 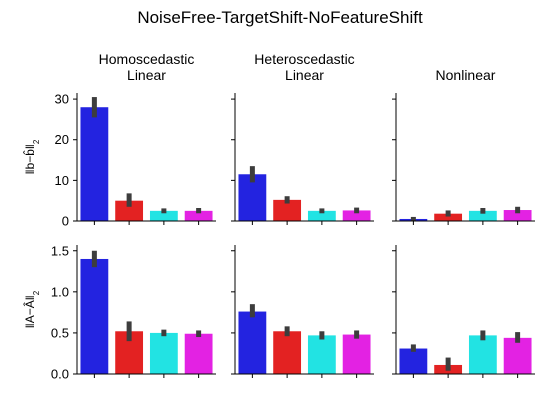 I want to click on row-labels: ‖b−b̂‖2‖A−Â‖2, so click(x=31, y=233).